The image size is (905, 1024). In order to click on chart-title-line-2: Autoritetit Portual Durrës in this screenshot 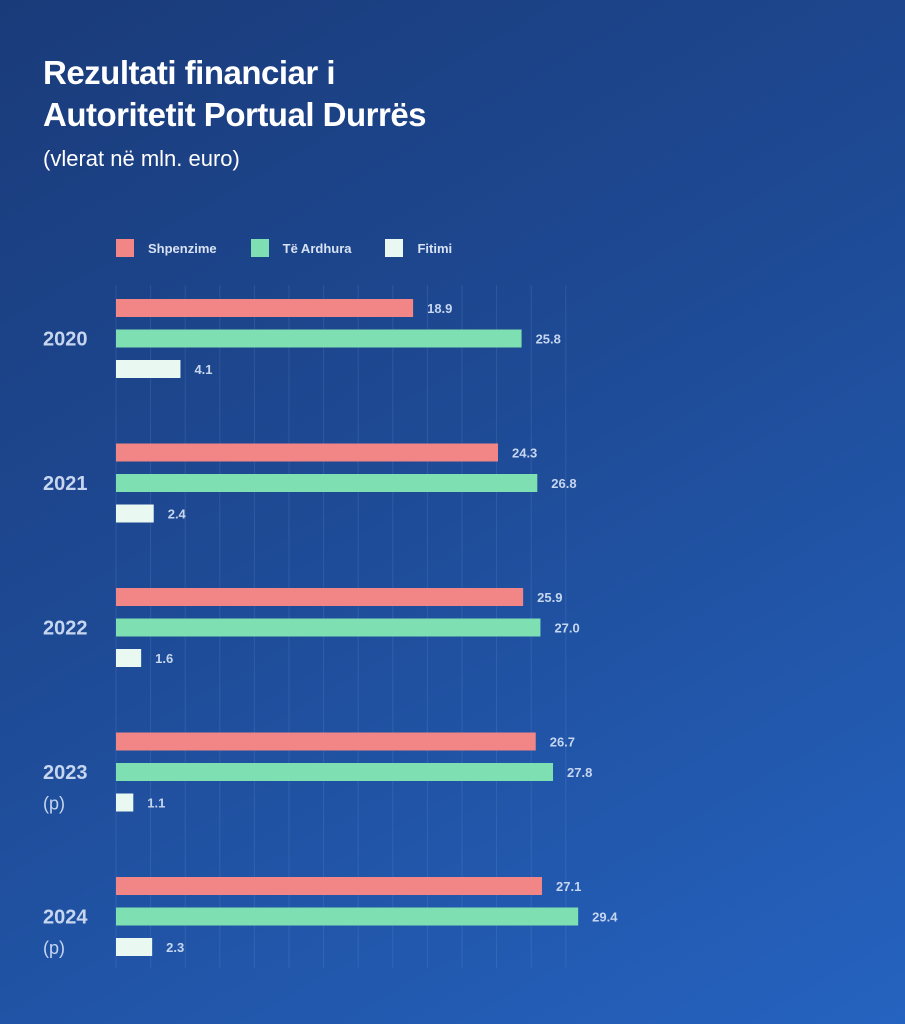, I will do `click(235, 114)`.